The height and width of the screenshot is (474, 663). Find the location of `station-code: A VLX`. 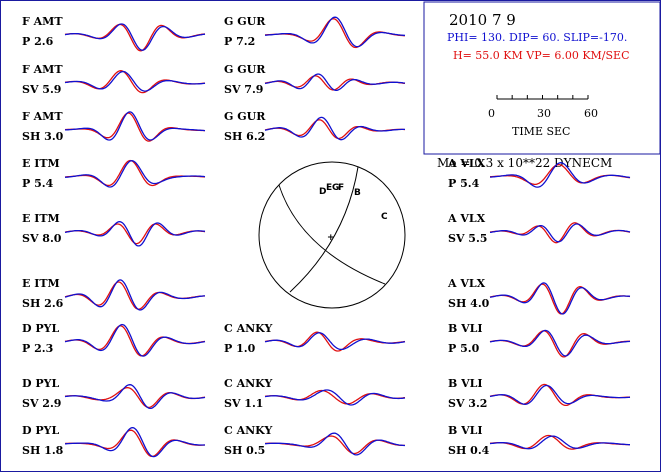

station-code: A VLX is located at coordinates (466, 283).